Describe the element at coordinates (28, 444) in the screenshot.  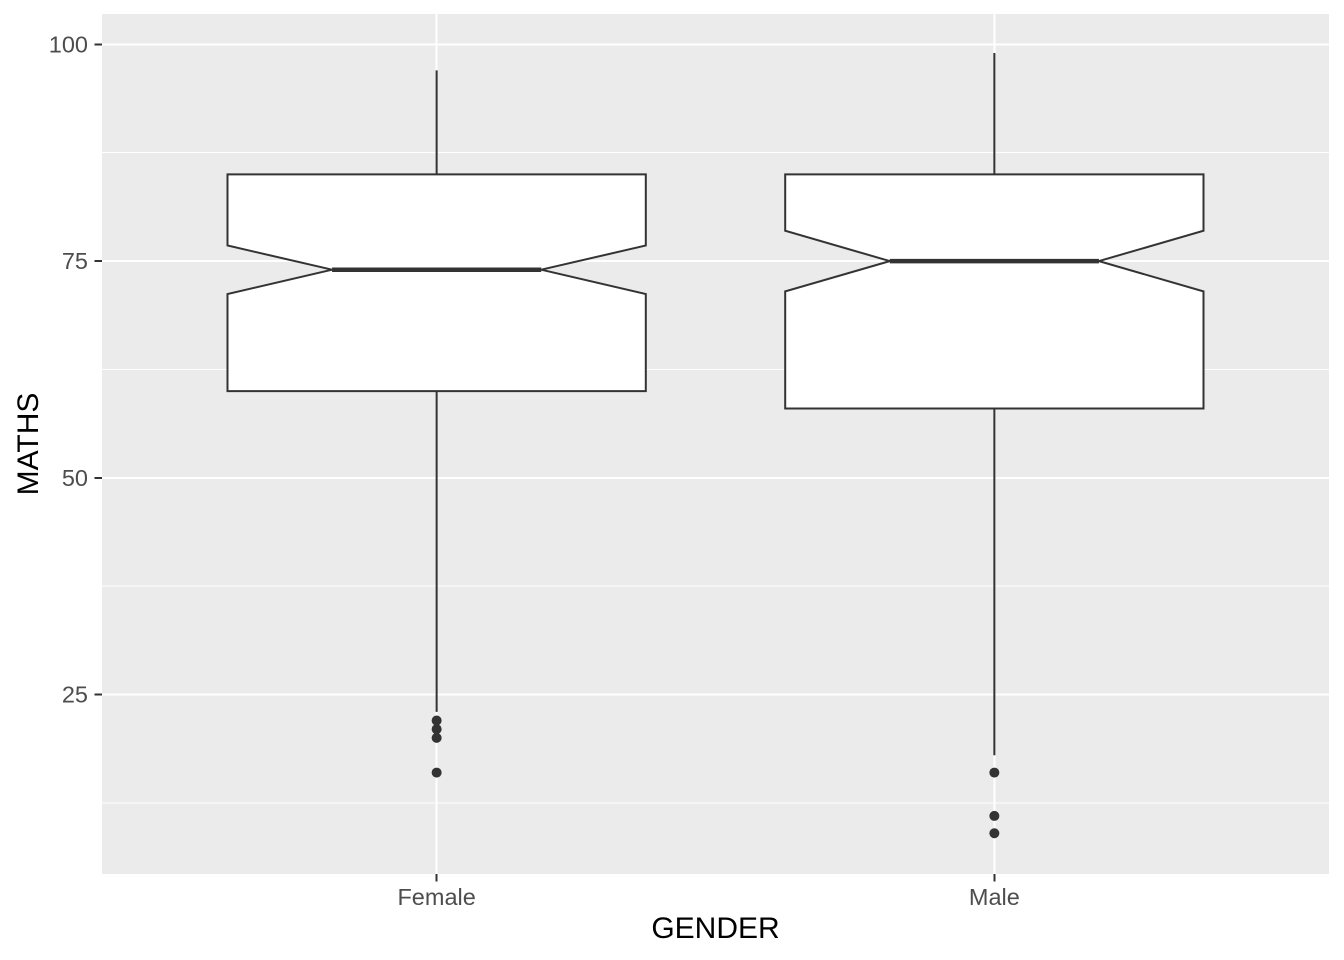
I see `y-axis-title: MATHS` at that location.